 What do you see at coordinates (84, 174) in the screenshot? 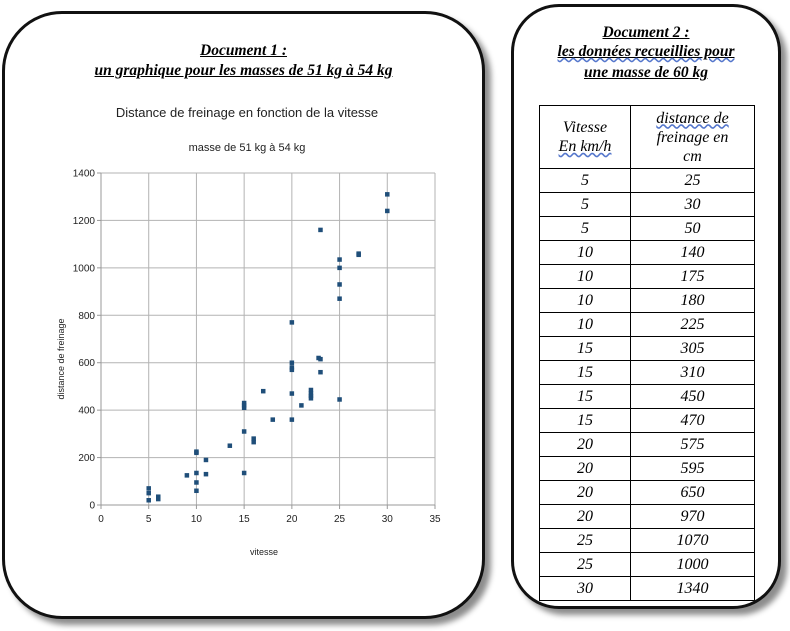
I see `y-tick-label: 1400` at bounding box center [84, 174].